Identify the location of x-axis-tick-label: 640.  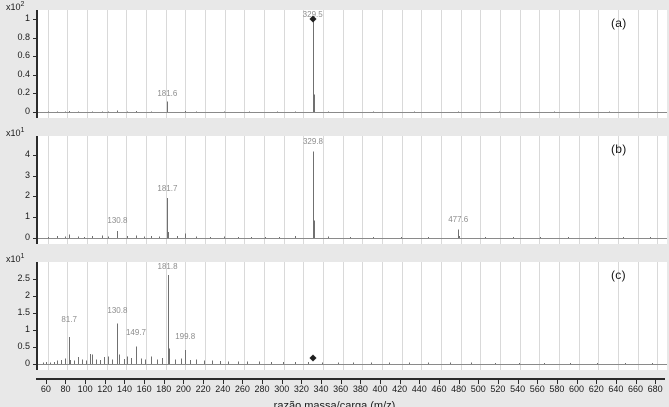
(616, 389).